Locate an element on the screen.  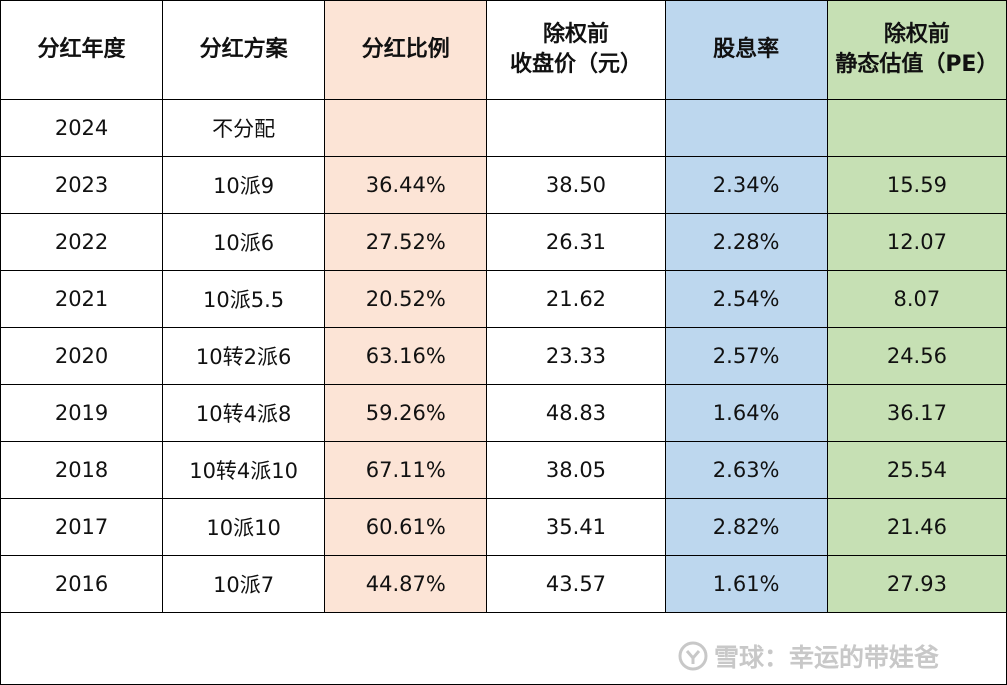
cell-close-price: 38.05 is located at coordinates (576, 470).